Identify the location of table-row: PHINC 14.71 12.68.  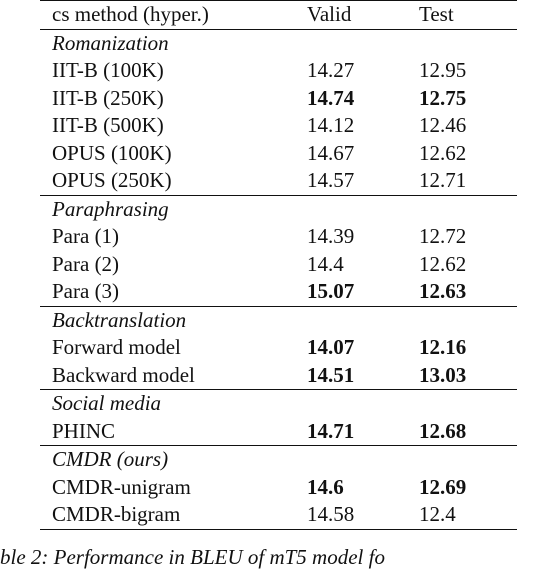
(278, 432).